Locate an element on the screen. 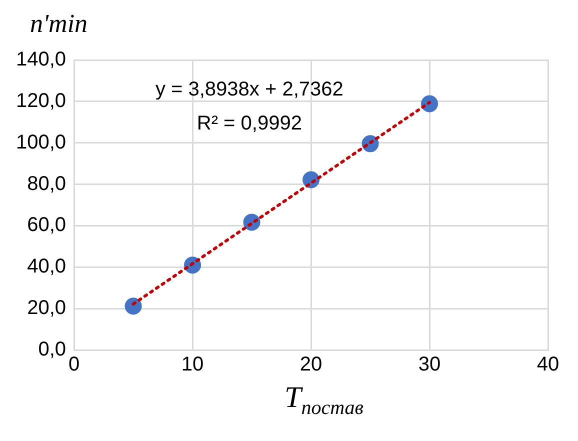 The width and height of the screenshot is (578, 441). y-tick-label: 20,0 is located at coordinates (46, 308).